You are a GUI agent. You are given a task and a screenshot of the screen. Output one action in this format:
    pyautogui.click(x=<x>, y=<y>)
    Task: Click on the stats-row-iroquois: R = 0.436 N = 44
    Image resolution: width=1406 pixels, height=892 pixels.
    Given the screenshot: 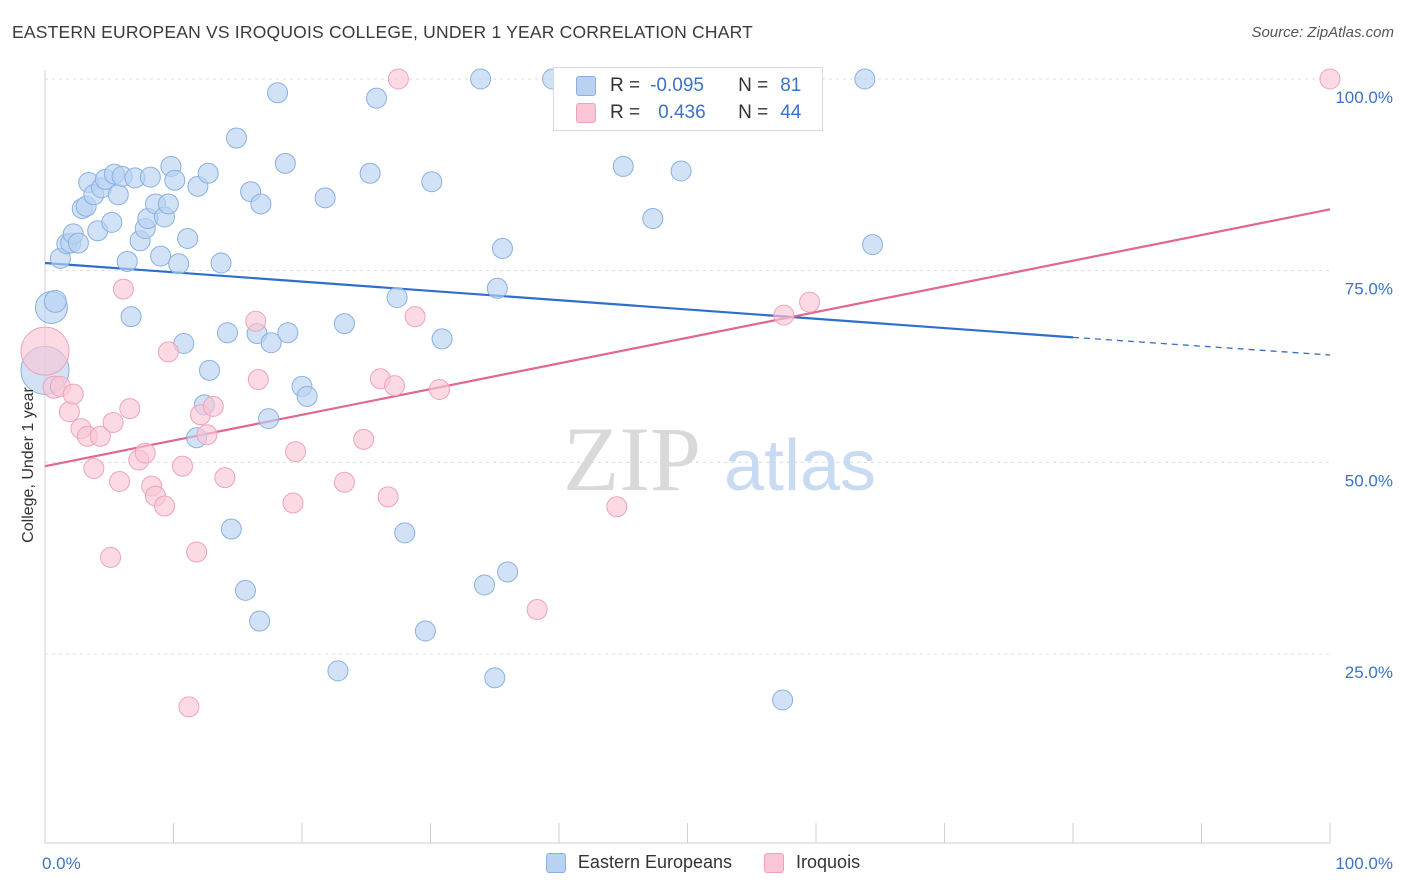 What is the action you would take?
    pyautogui.click(x=688, y=113)
    